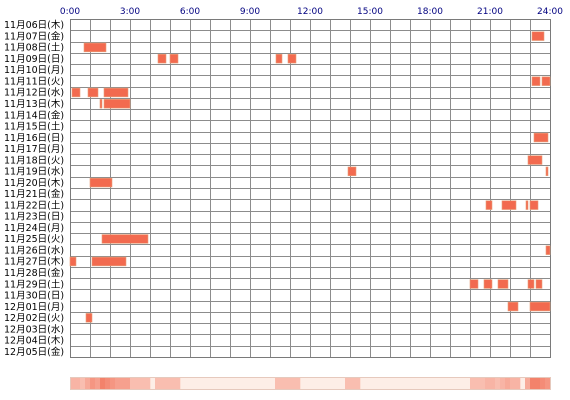 The width and height of the screenshot is (570, 400). Describe the element at coordinates (250, 12) in the screenshot. I see `hour-tick-label: 9:00` at that location.